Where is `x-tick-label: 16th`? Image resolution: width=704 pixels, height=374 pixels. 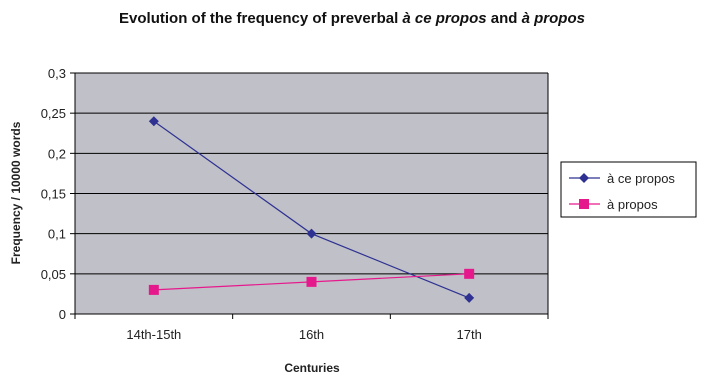 x-tick-label: 16th is located at coordinates (311, 334).